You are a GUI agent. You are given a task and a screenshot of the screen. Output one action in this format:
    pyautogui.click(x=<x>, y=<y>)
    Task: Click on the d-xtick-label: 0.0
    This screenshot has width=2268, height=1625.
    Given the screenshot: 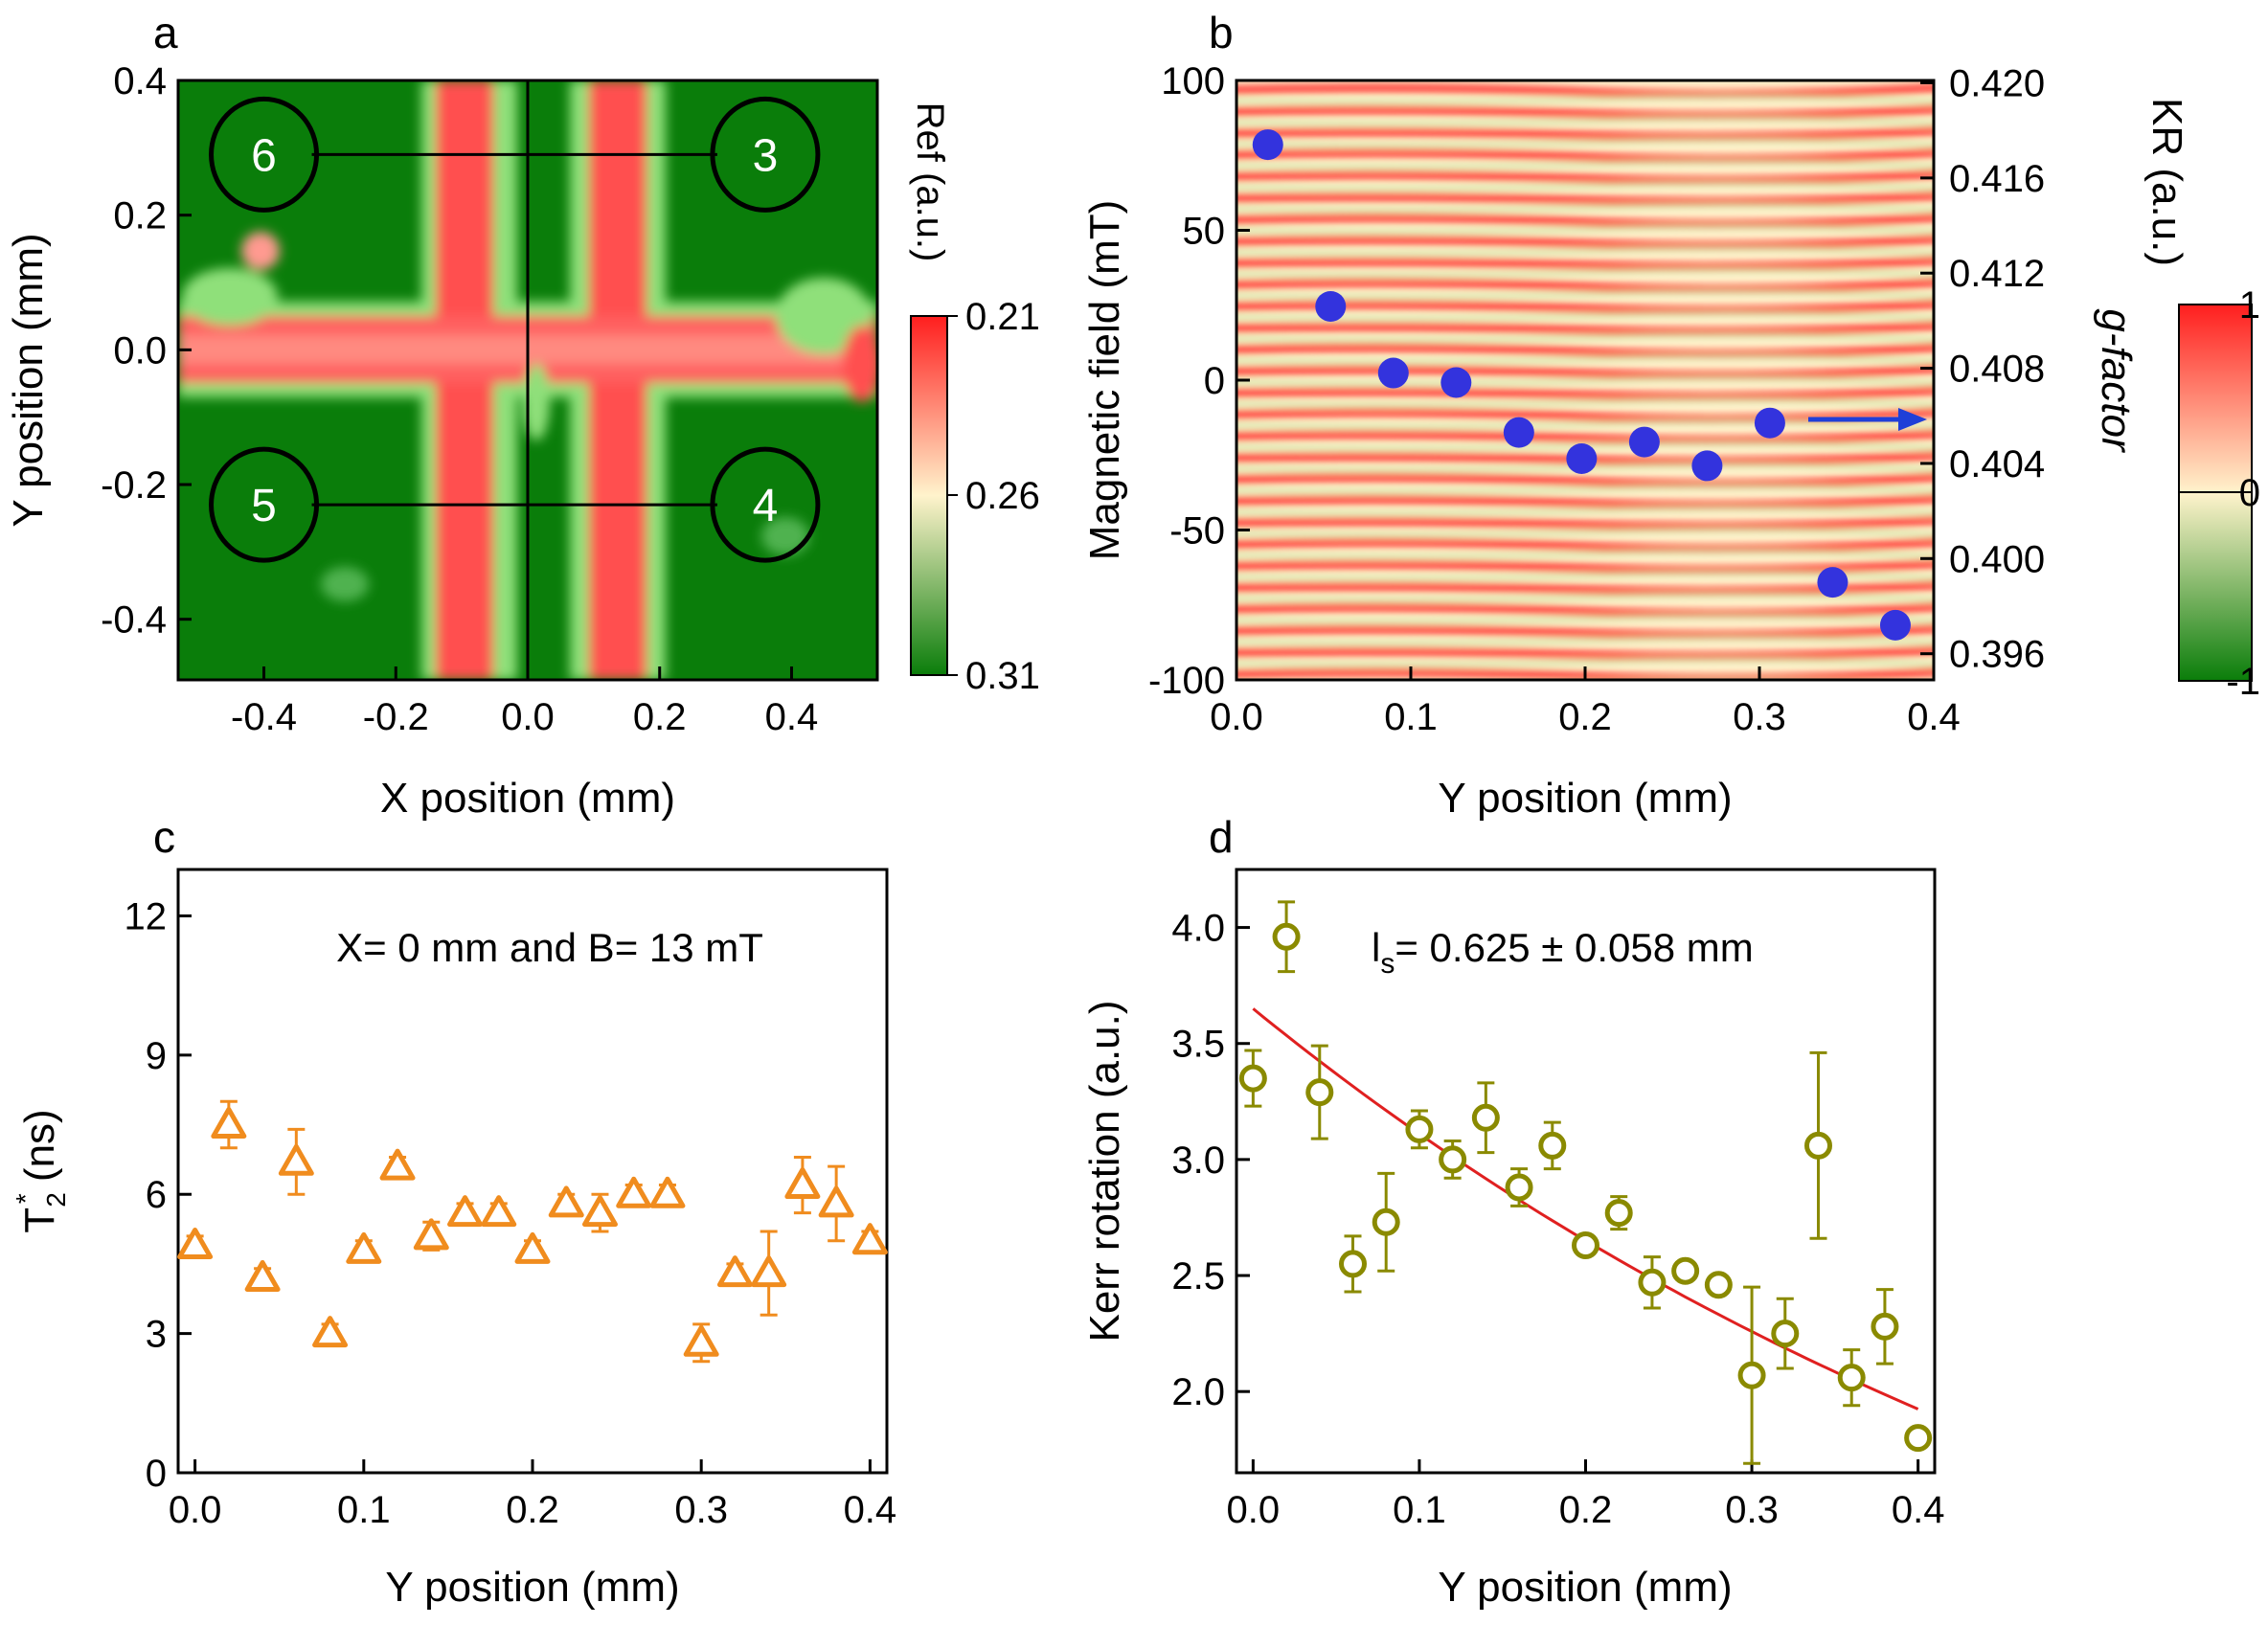 What is the action you would take?
    pyautogui.click(x=1254, y=1510)
    